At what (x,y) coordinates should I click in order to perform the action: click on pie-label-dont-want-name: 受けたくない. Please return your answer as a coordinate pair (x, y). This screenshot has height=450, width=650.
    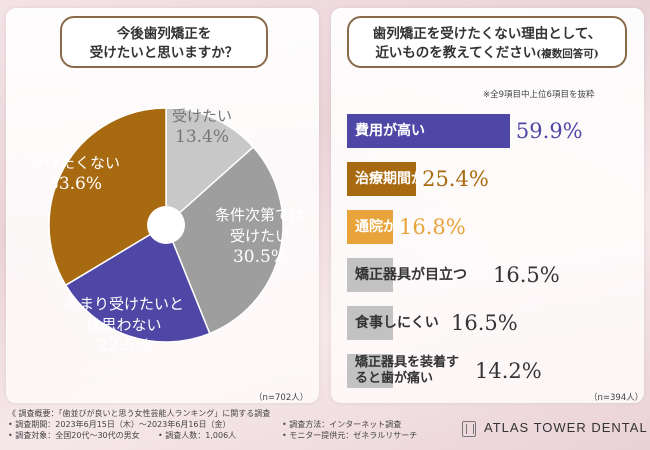
    Looking at the image, I should click on (75, 163).